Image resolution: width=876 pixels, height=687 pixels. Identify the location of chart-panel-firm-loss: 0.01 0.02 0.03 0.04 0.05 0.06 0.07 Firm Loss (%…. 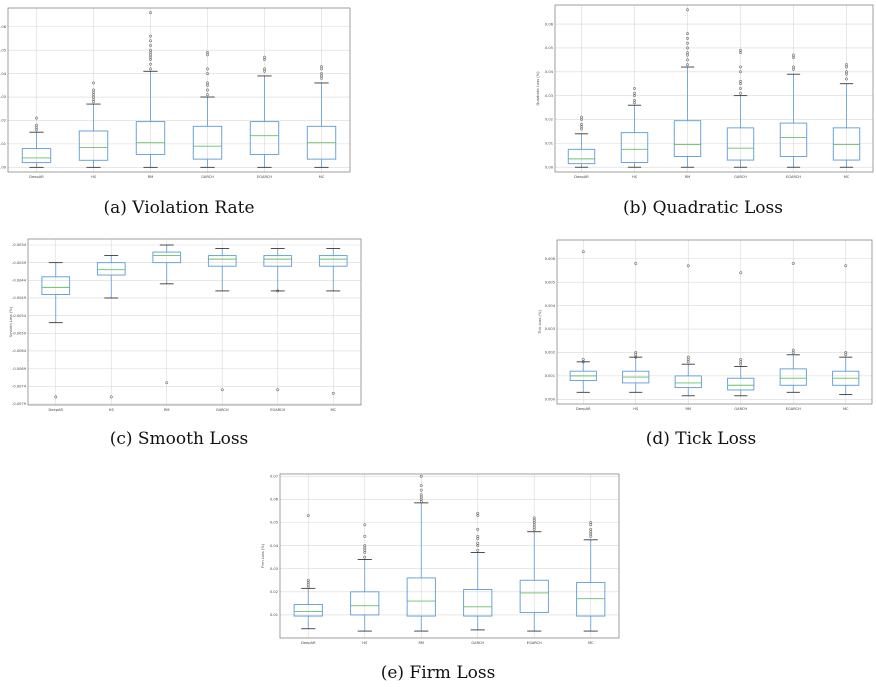
(439, 579).